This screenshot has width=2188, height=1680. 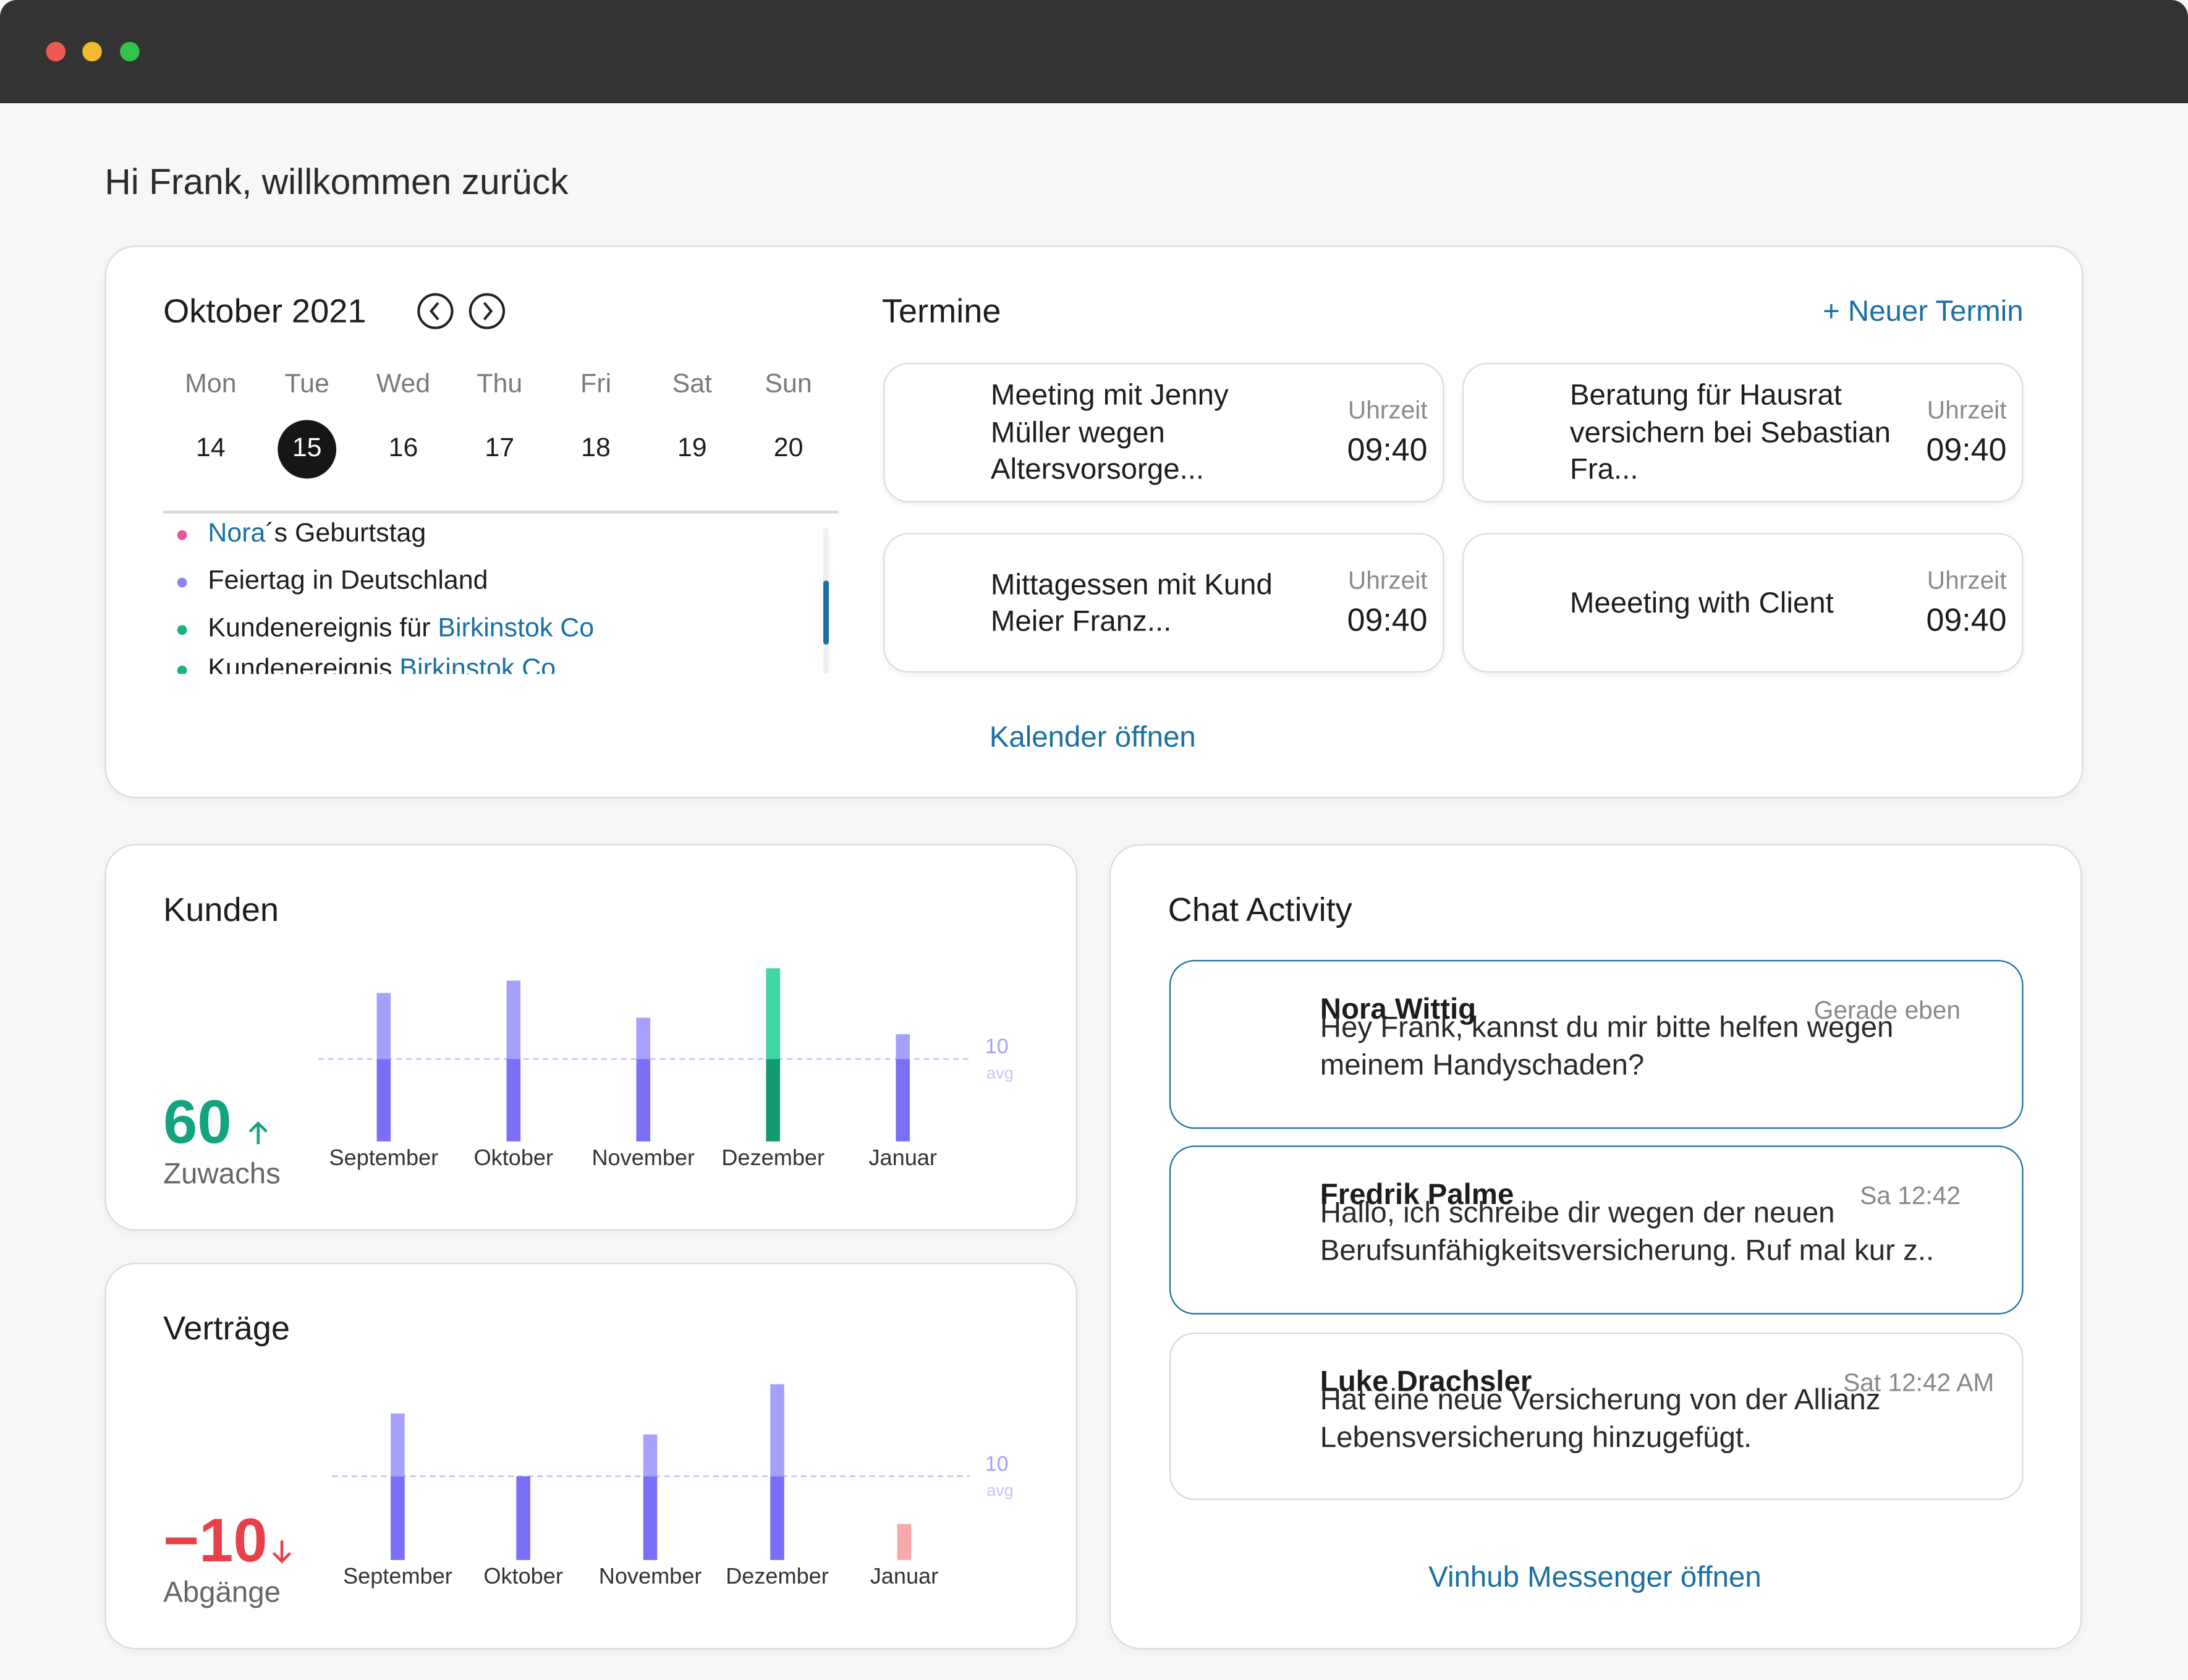 I want to click on weekday: Thu, so click(x=500, y=384).